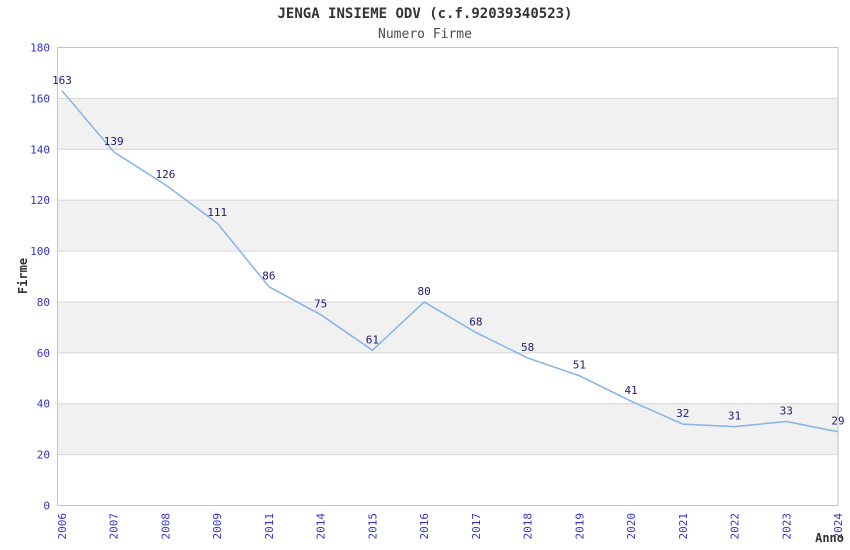  I want to click on x-tick-label: 2018, so click(528, 526).